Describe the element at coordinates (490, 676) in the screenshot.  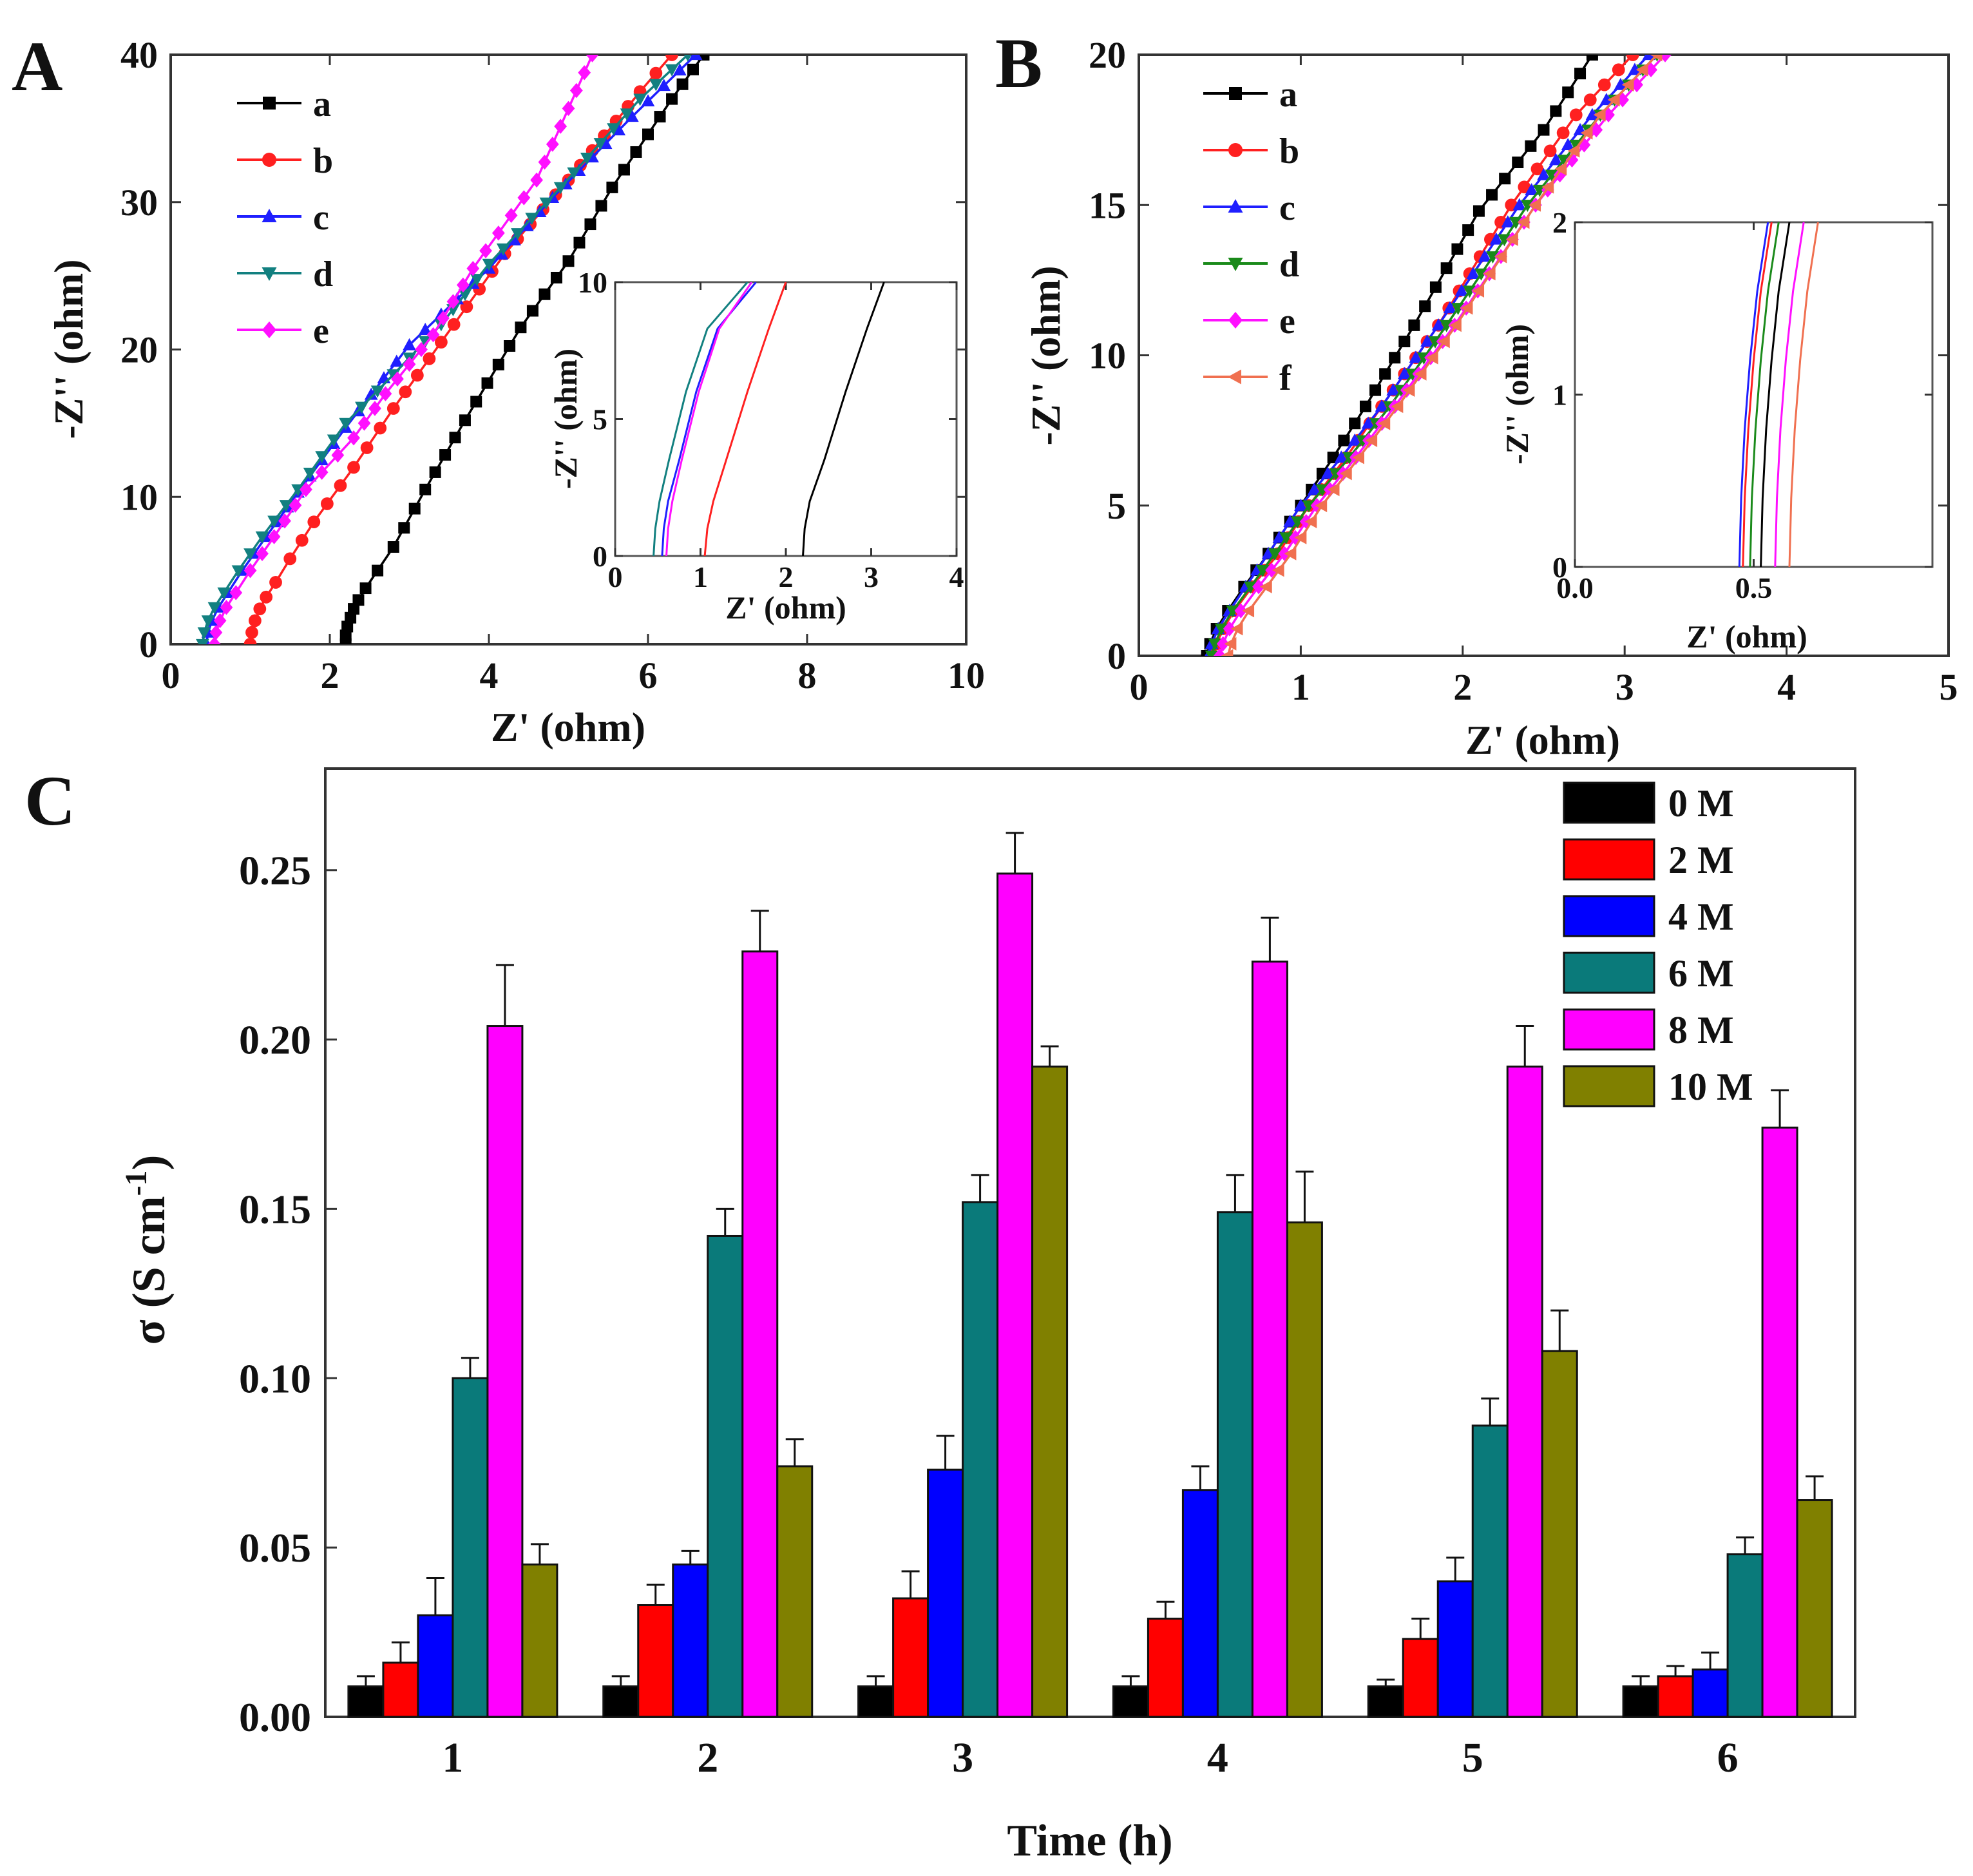
I see `panel-a-xtick-label: 4` at that location.